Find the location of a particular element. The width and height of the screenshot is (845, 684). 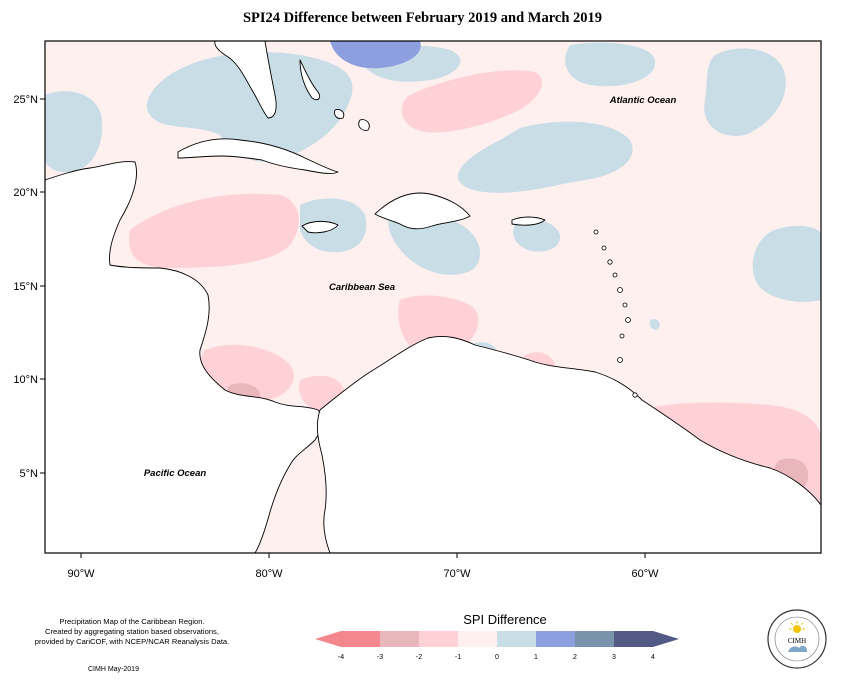

land-jamaica is located at coordinates (320, 227).